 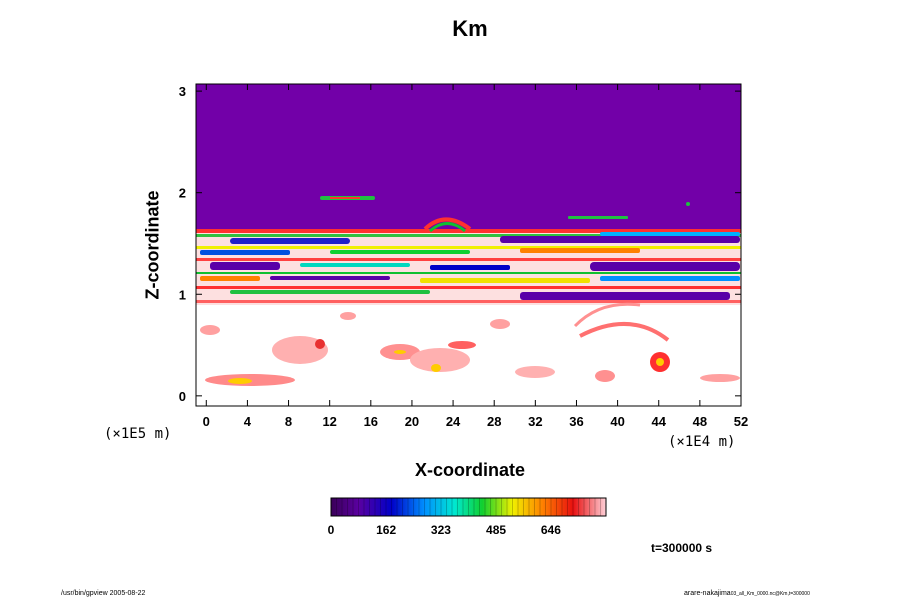 I want to click on upper-uniform-region, so click(x=468, y=156).